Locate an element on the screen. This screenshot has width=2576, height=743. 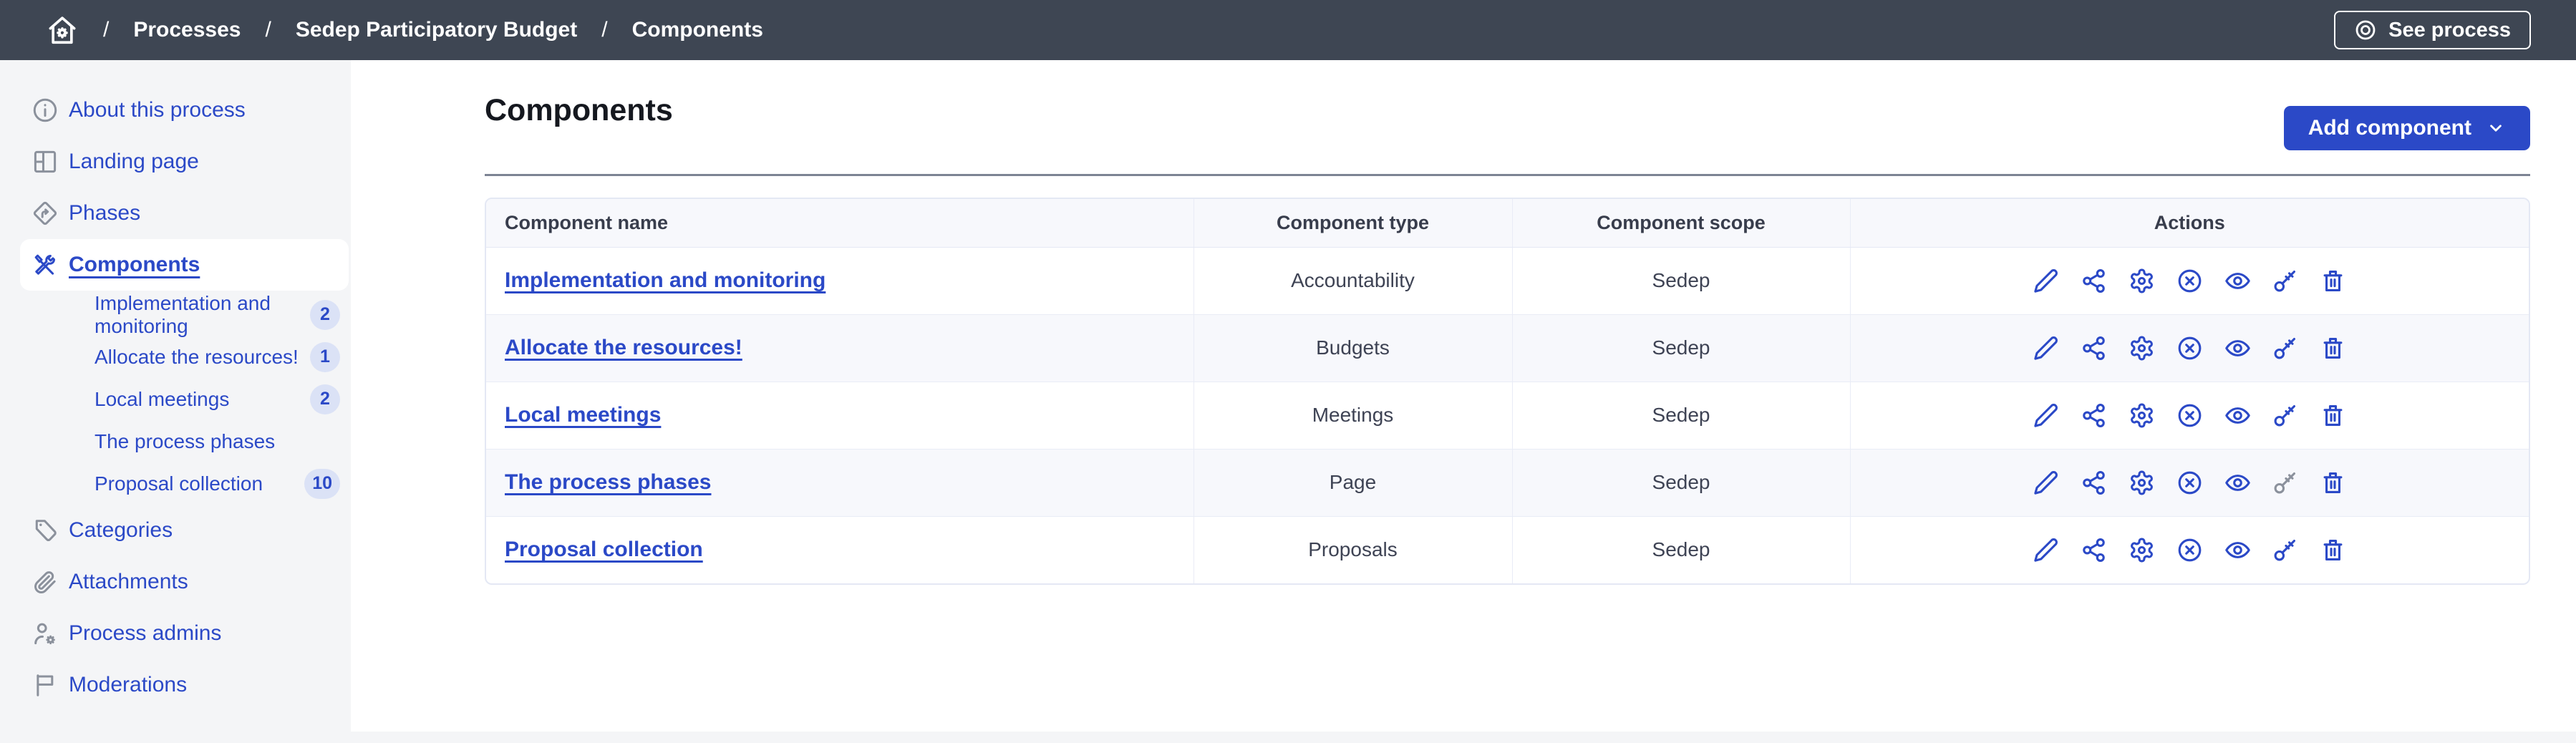
component-type: Budgets is located at coordinates (1352, 348).